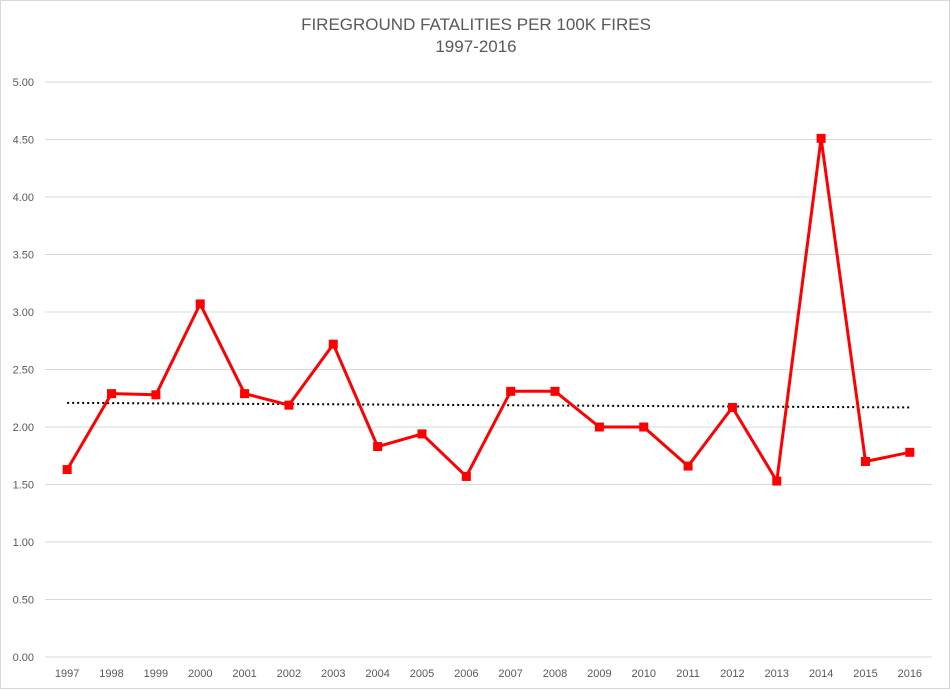  I want to click on y-tick-label: 0.50, so click(23, 601).